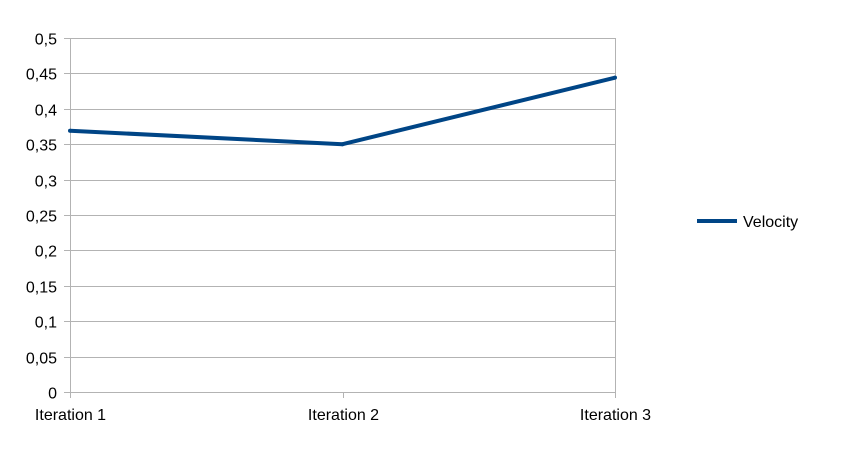 The image size is (862, 450). I want to click on series-lines, so click(342, 111).